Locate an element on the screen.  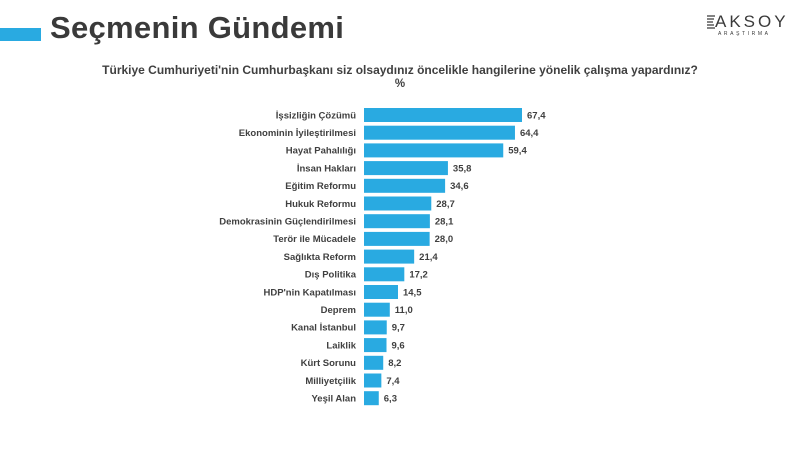
category-label: Deprem is located at coordinates (338, 310).